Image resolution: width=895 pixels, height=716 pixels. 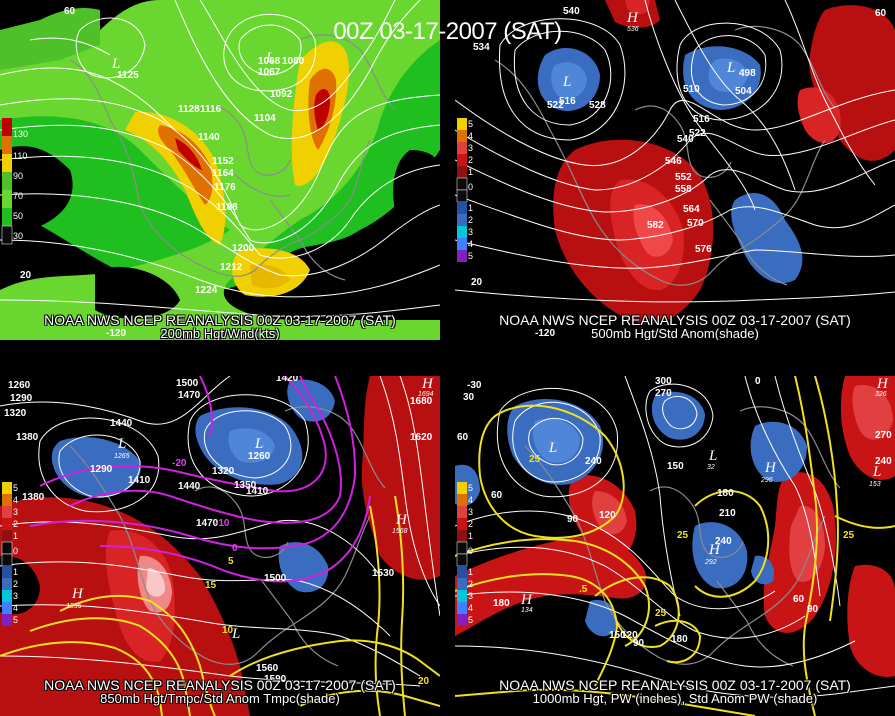 I want to click on contour-label: 1440, so click(x=189, y=486).